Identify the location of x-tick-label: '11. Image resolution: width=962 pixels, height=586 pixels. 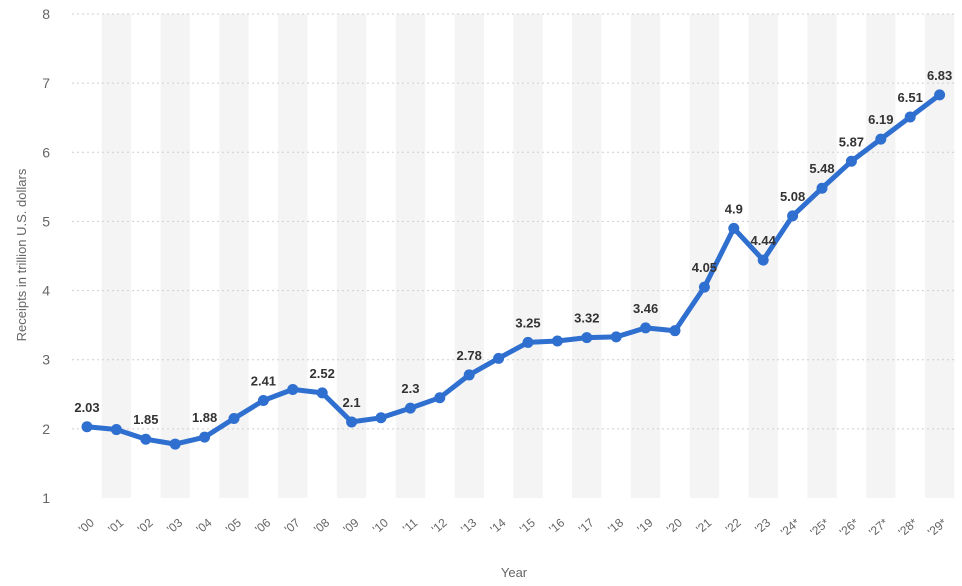
(410, 525).